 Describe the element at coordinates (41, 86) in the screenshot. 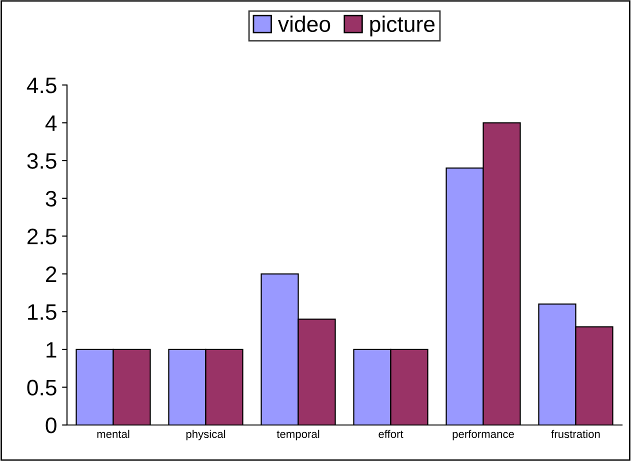

I see `y-tick-label: 4.5` at that location.